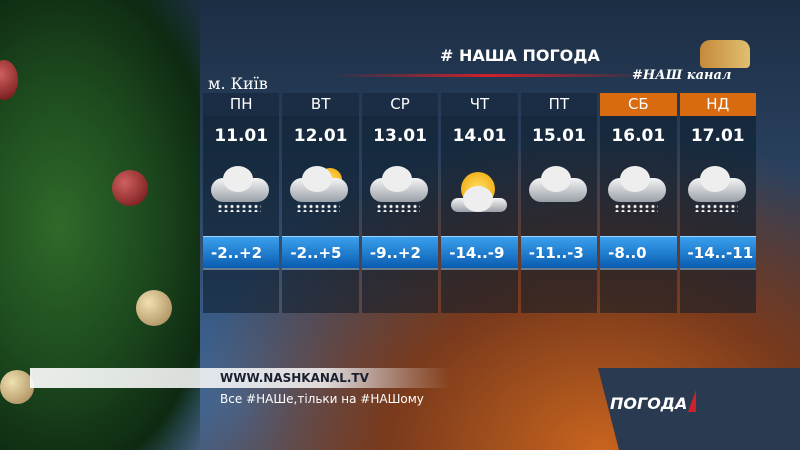 The image size is (800, 450). Describe the element at coordinates (682, 75) in the screenshot. I see `channel-logo: #НАШ канал` at that location.